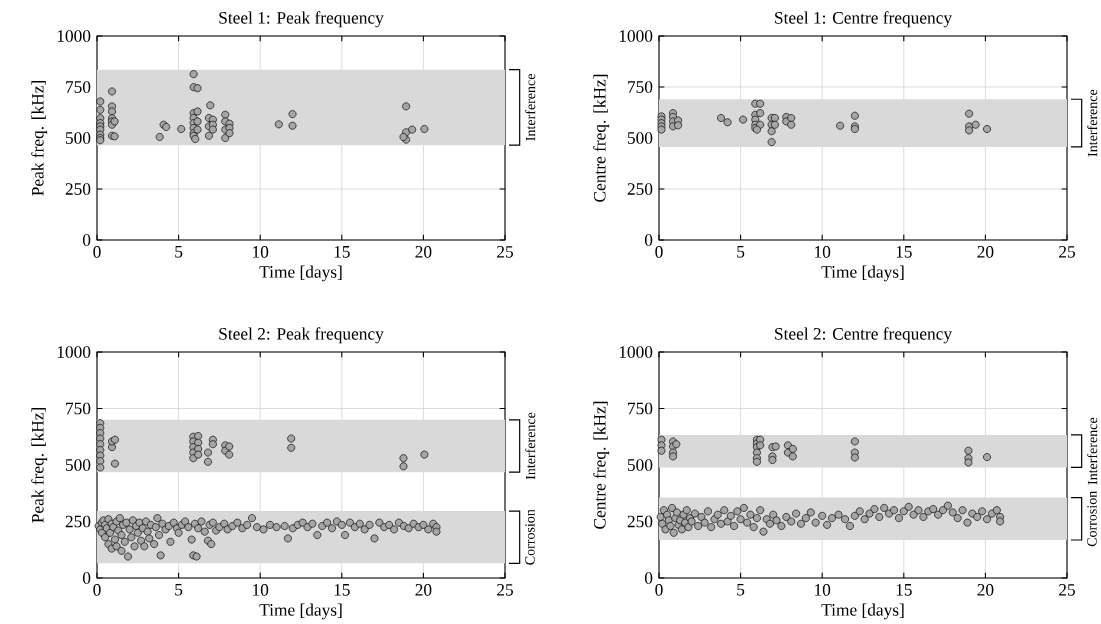 This screenshot has width=1101, height=624. What do you see at coordinates (863, 19) in the screenshot?
I see `chart-title: Steel 1: Centre frequency` at bounding box center [863, 19].